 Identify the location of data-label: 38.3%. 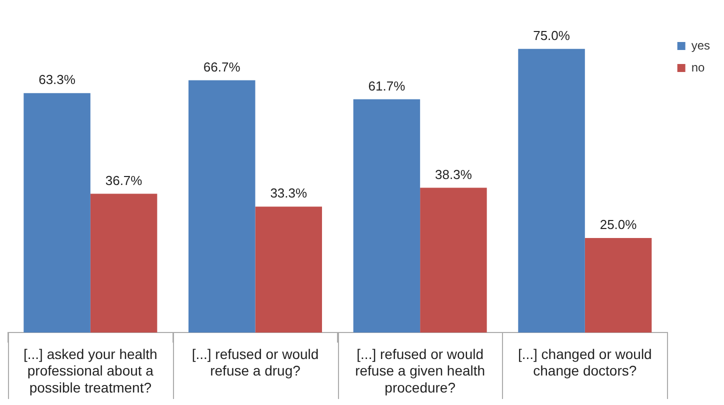
(453, 174).